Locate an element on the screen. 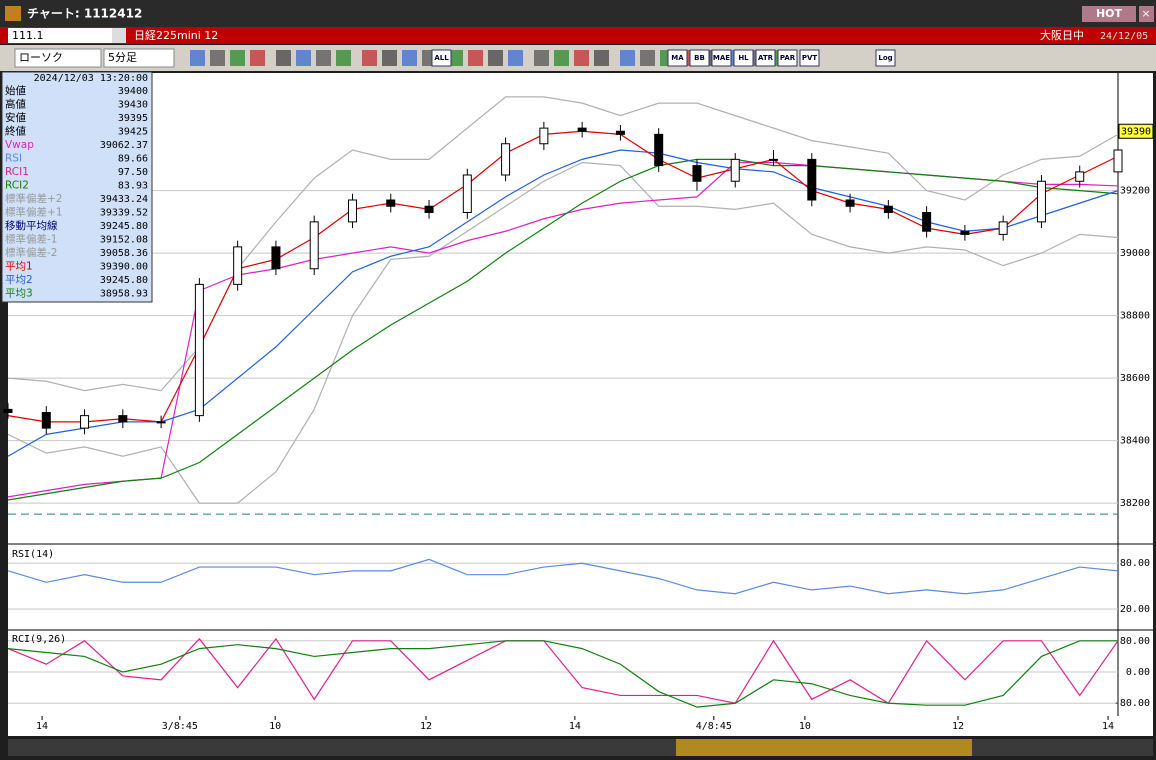 The image size is (1156, 760). info-label: RCI1 is located at coordinates (17, 172).